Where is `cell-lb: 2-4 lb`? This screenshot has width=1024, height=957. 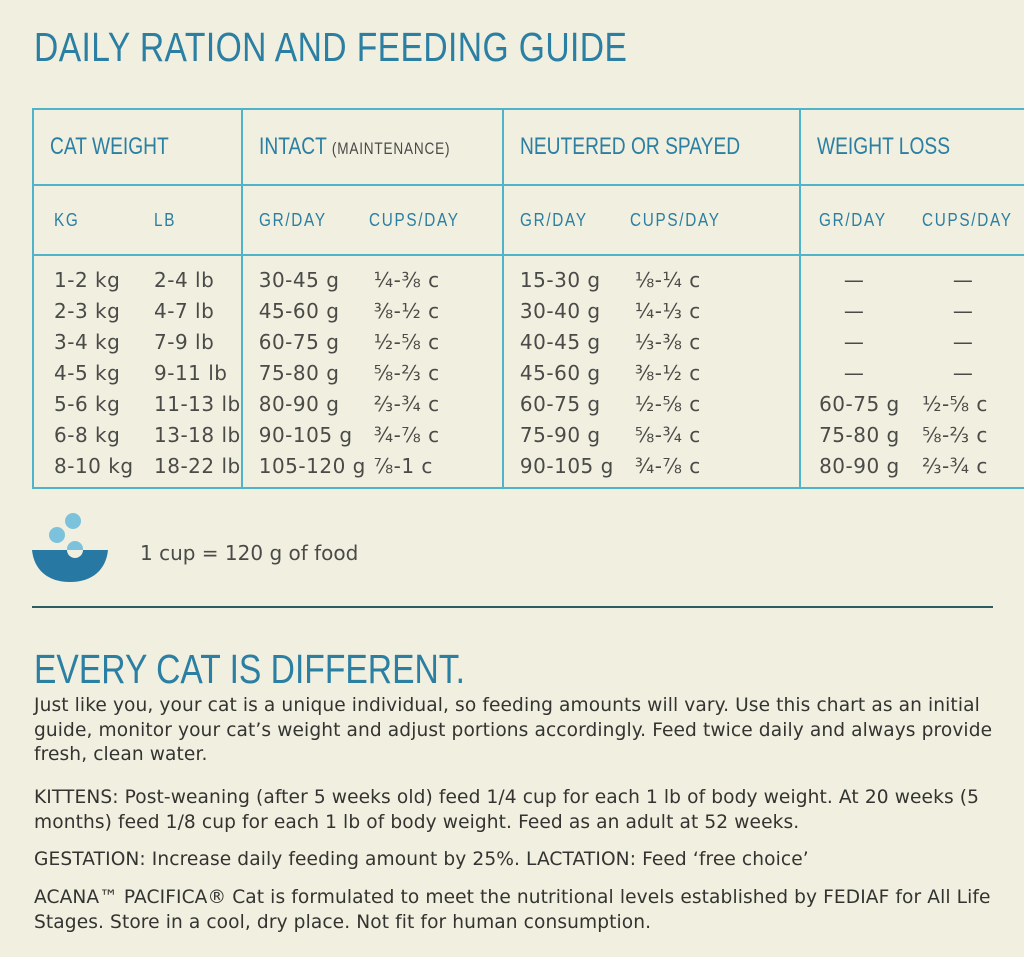
cell-lb: 2-4 lb is located at coordinates (184, 279).